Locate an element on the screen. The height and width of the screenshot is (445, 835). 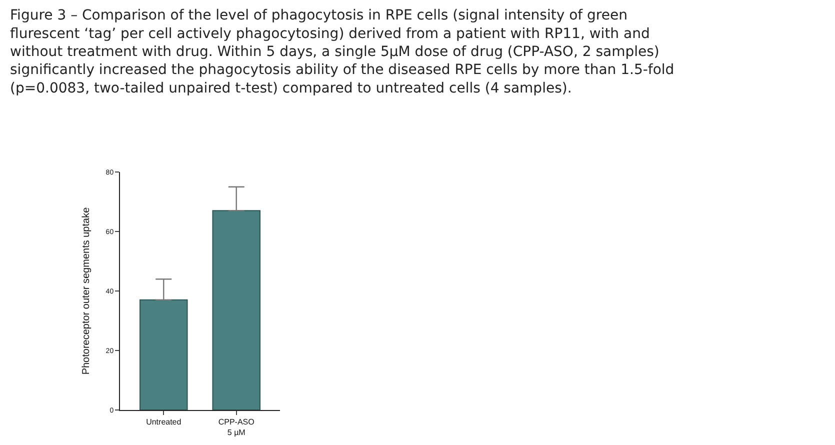
x-tick-label: CPP-ASO 5 µM is located at coordinates (236, 427).